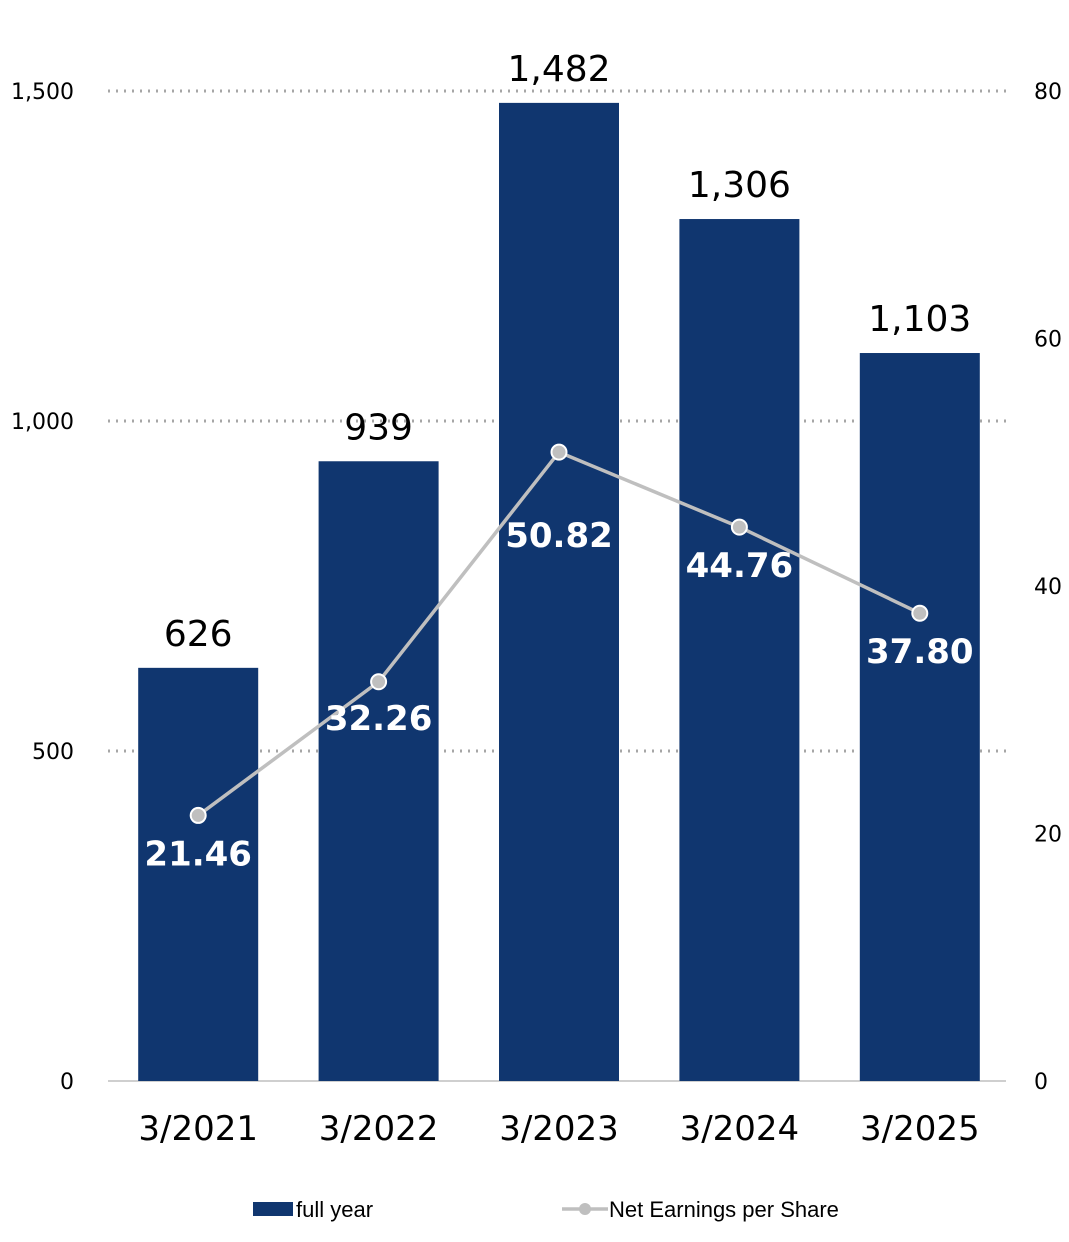 This screenshot has width=1069, height=1242. What do you see at coordinates (379, 1129) in the screenshot?
I see `x-axis-tick-label: 3/2022` at bounding box center [379, 1129].